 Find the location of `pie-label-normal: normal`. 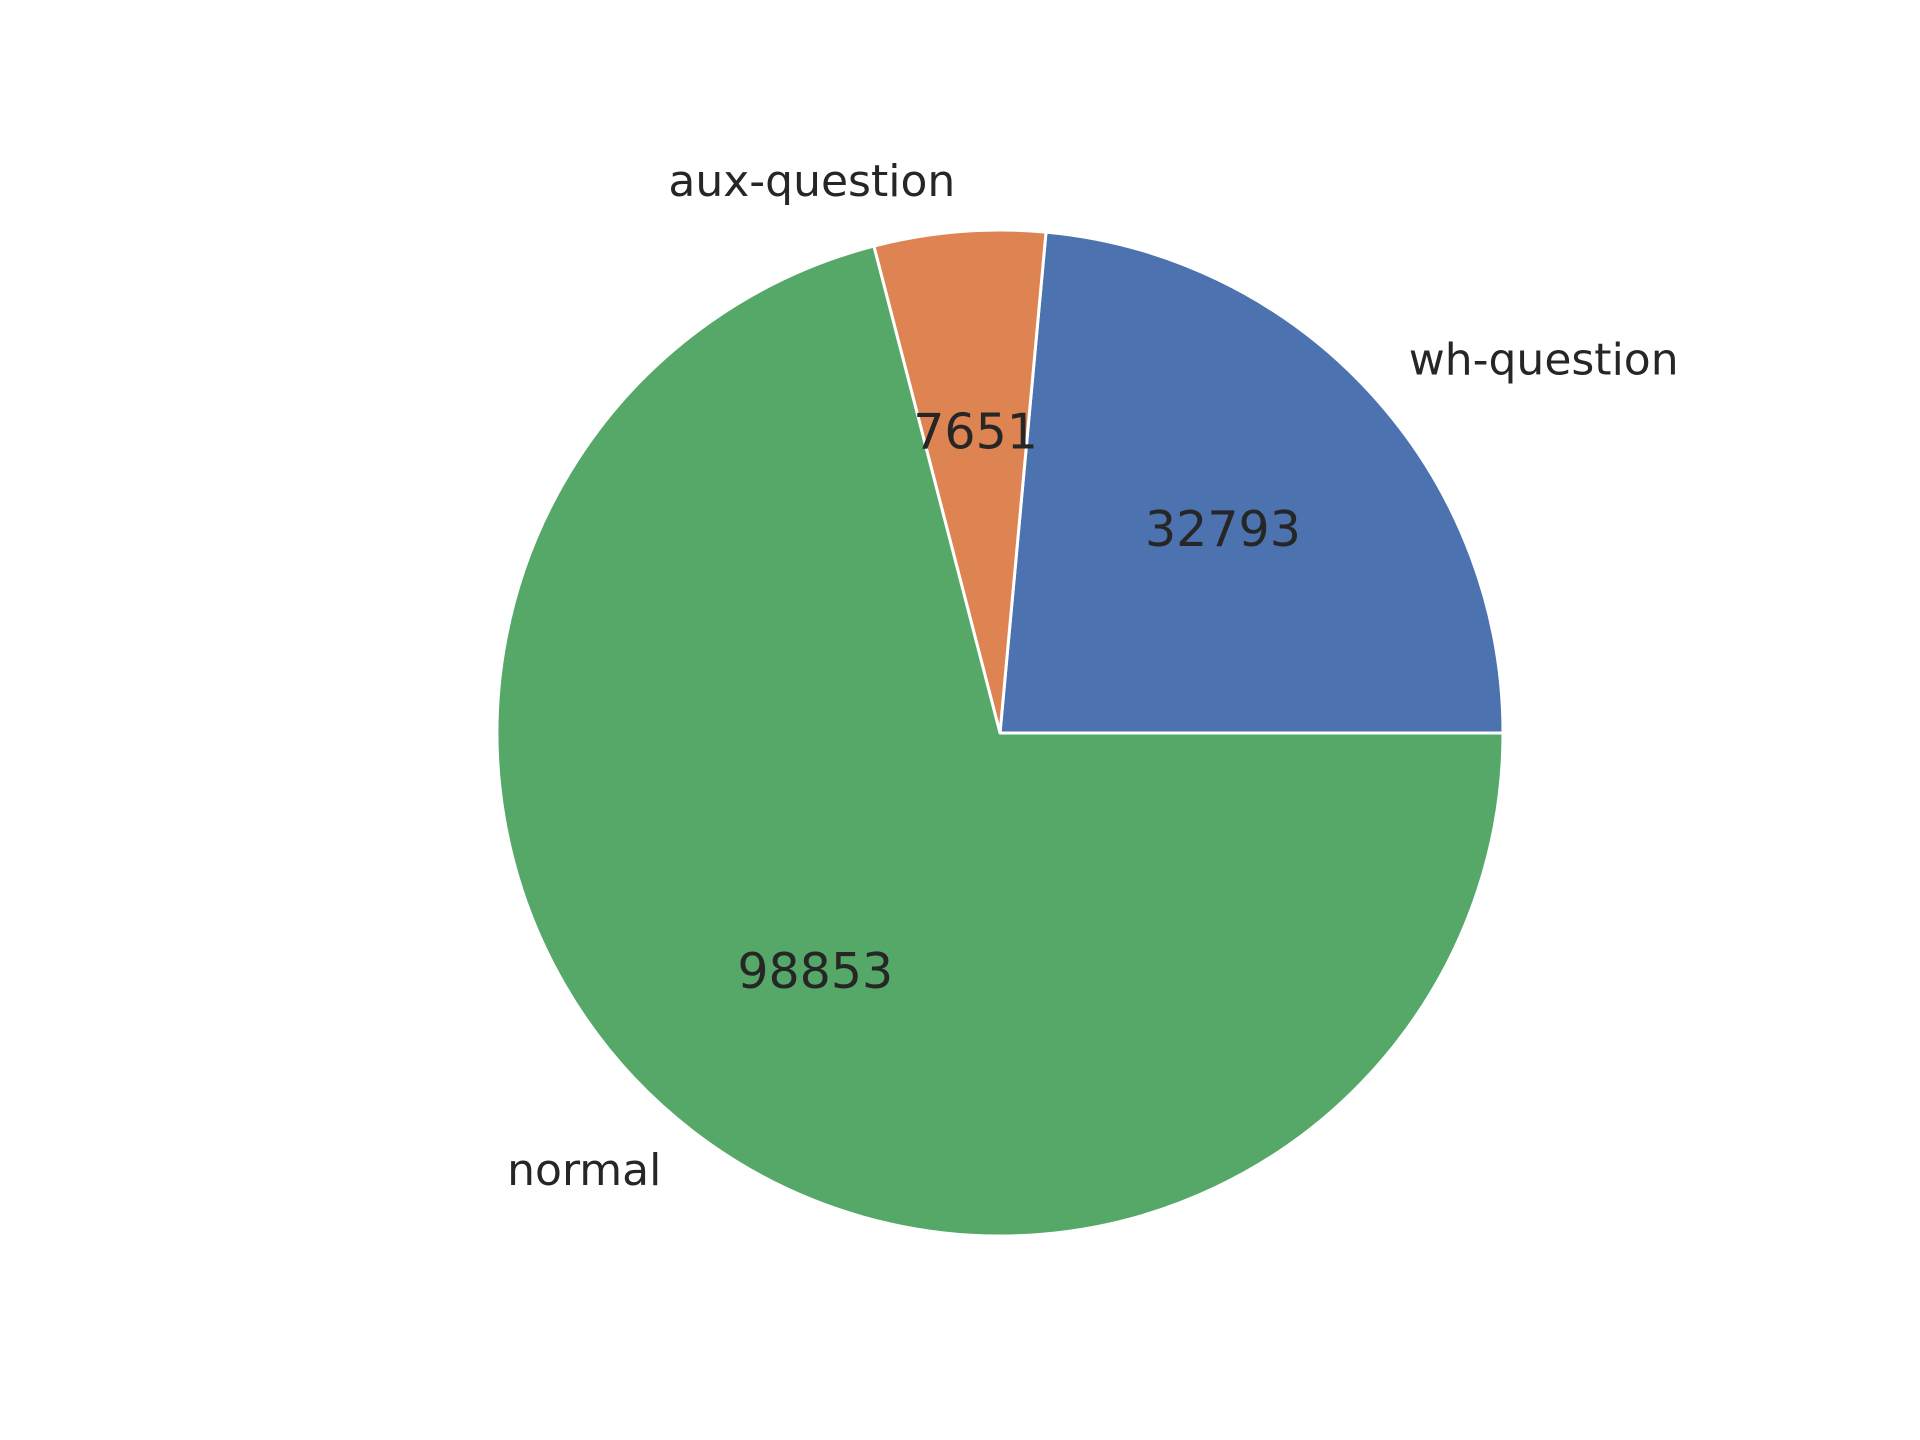

pie-label-normal: normal is located at coordinates (584, 1170).